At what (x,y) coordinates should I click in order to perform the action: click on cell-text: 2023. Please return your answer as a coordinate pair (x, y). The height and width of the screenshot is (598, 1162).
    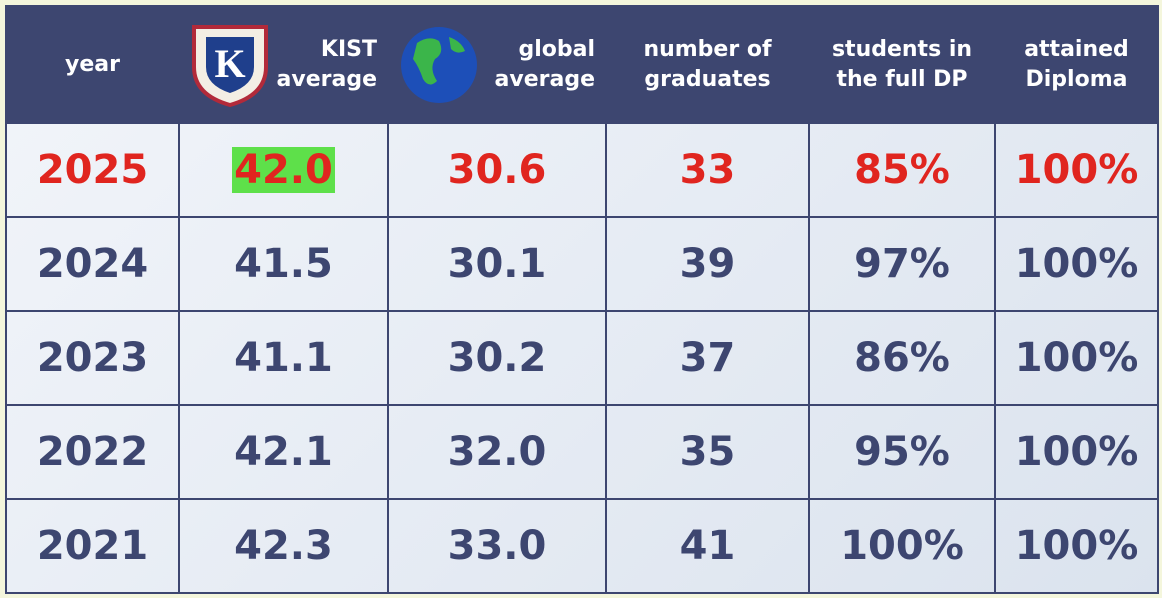
    Looking at the image, I should click on (92, 358).